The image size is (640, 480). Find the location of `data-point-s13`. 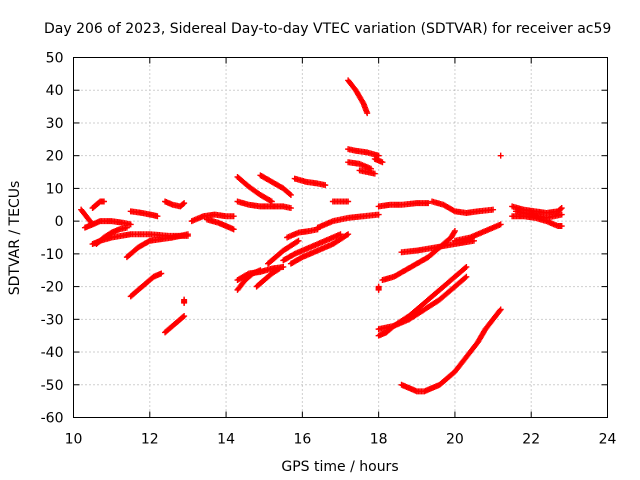

data-point-s13 is located at coordinates (233, 229).